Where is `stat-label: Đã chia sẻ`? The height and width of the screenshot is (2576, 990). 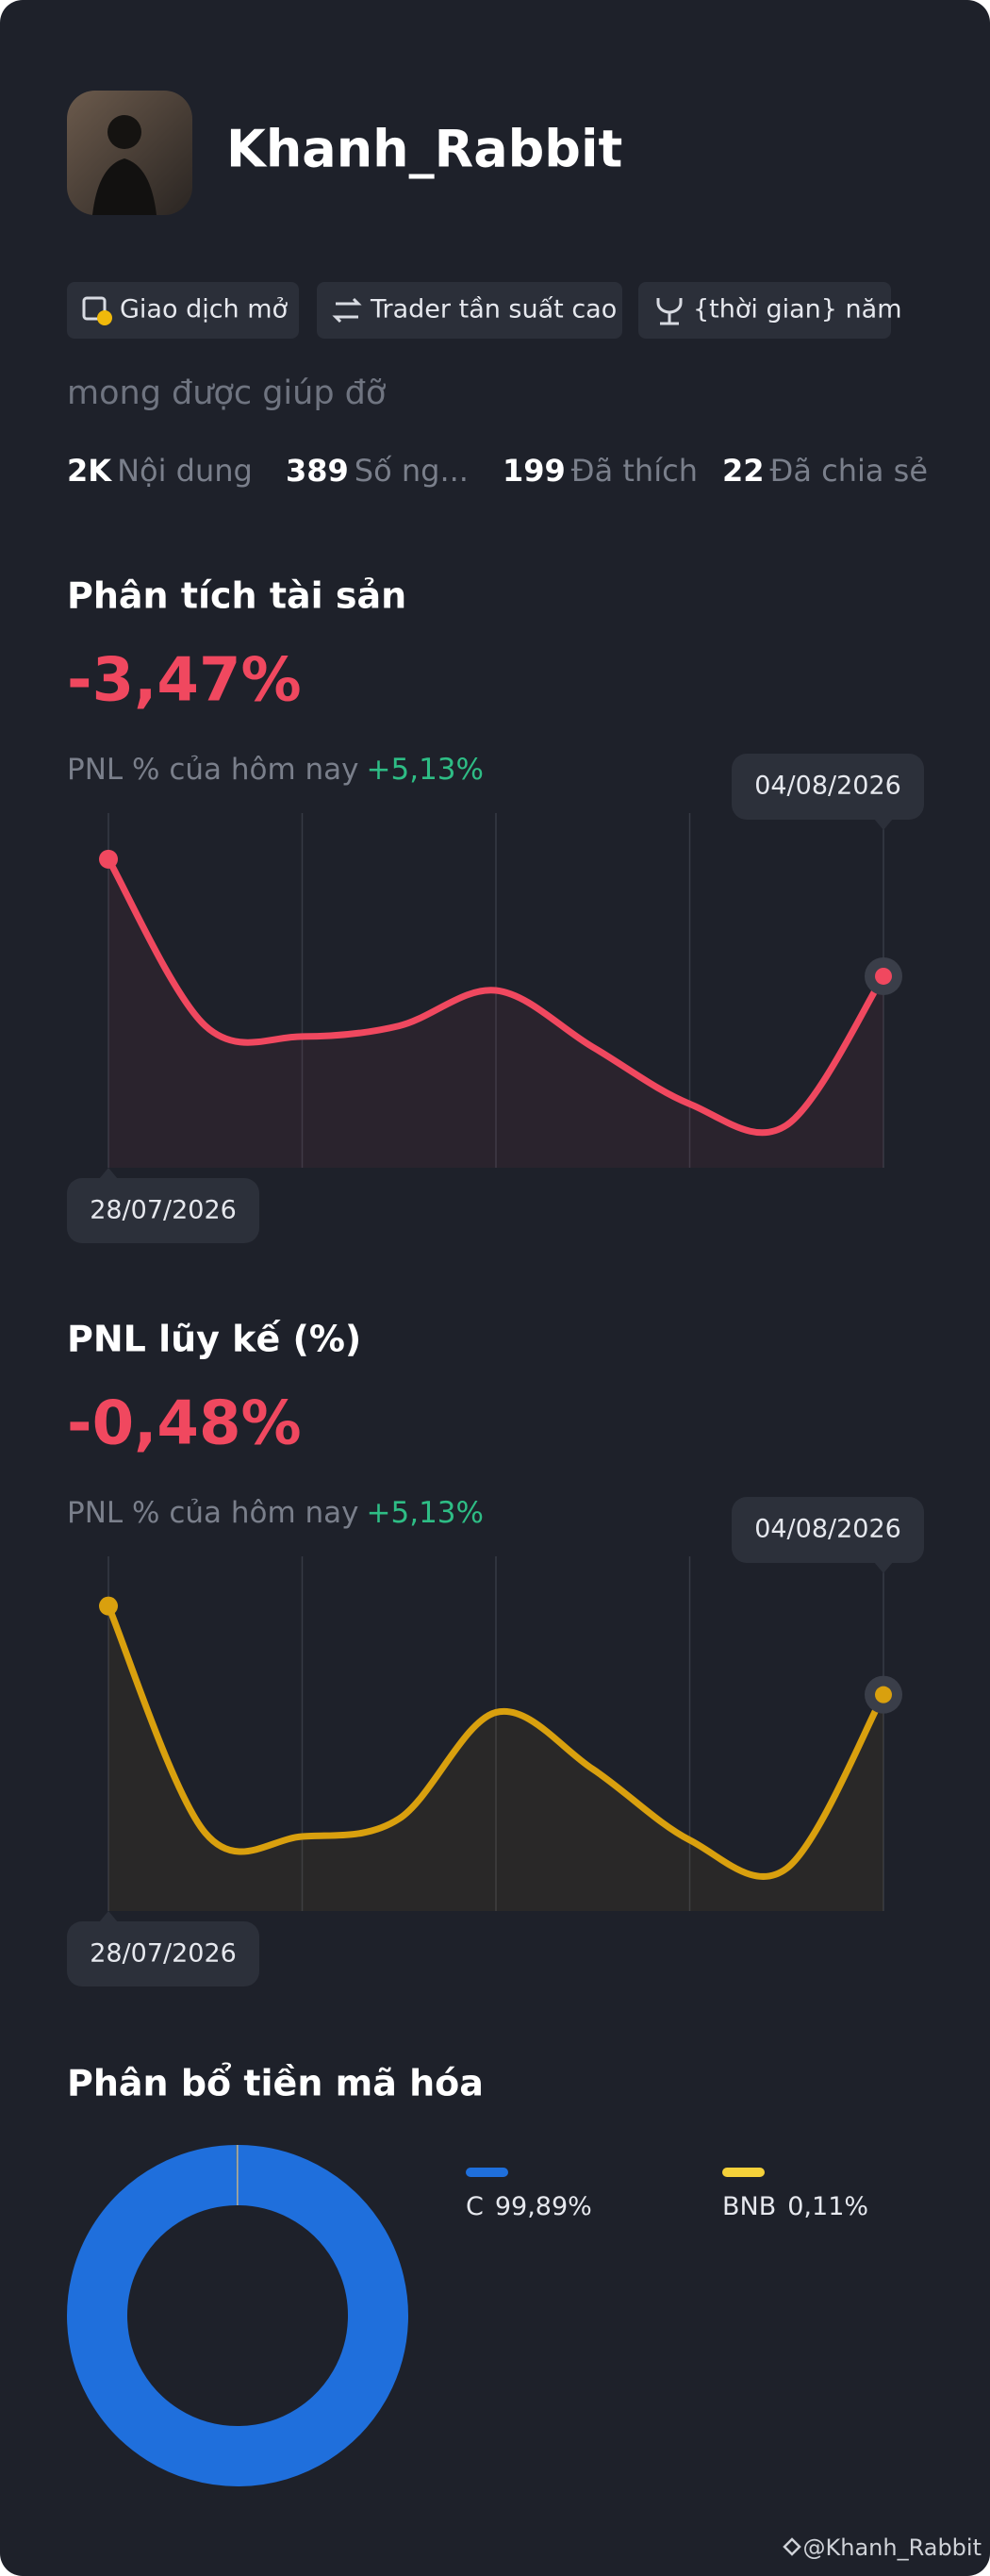
stat-label: Đã chia sẻ is located at coordinates (849, 471).